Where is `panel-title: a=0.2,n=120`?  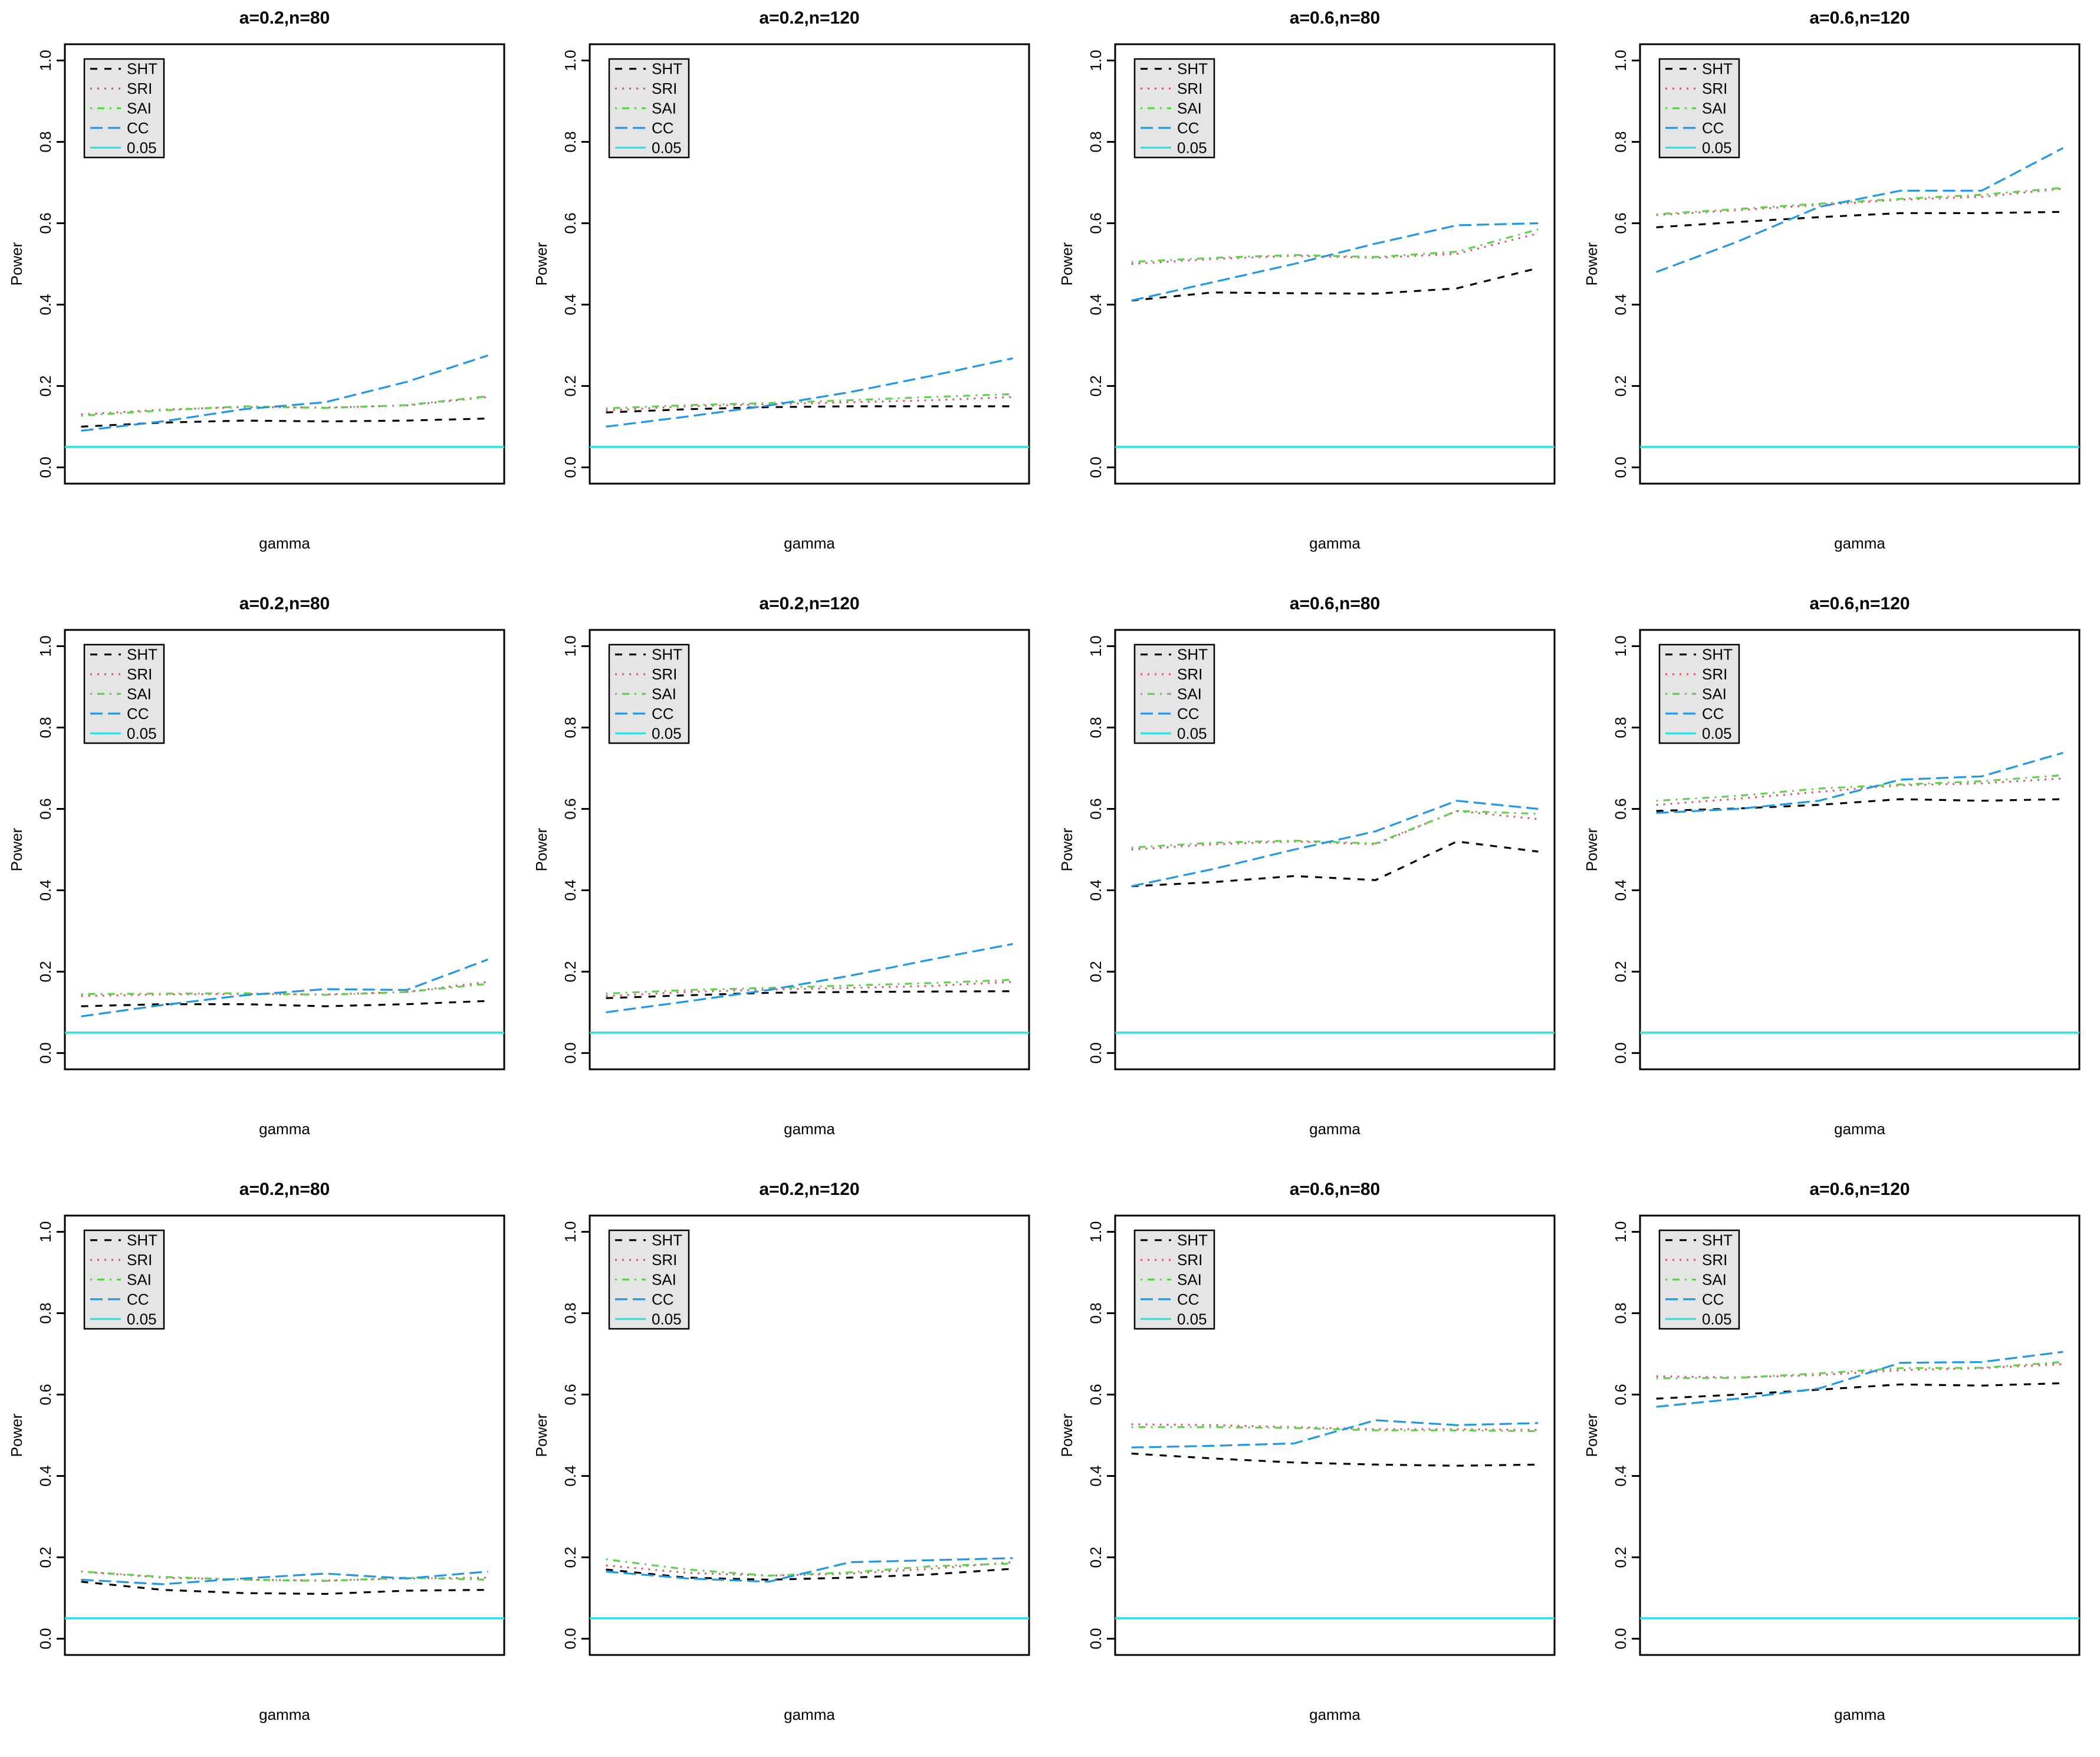
panel-title: a=0.2,n=120 is located at coordinates (810, 18).